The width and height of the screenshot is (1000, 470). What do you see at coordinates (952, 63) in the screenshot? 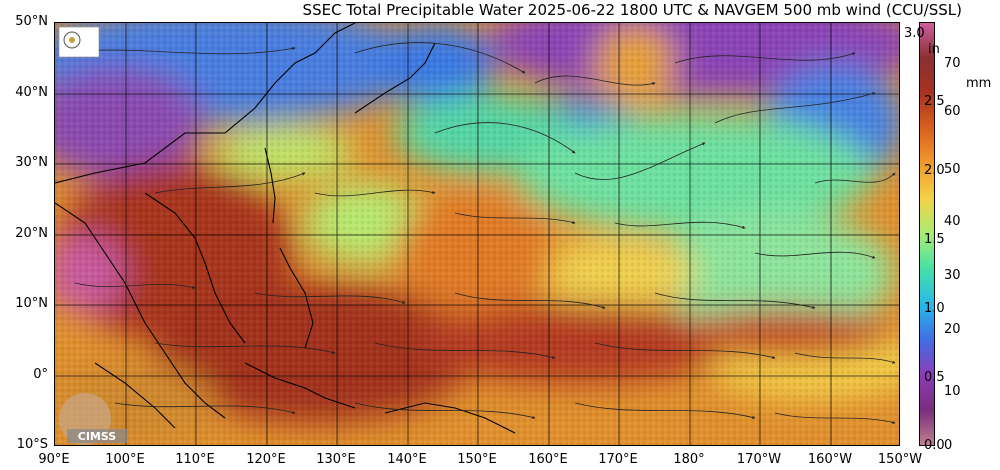
I see `colorbar-mm-tick-70: 70` at bounding box center [952, 63].